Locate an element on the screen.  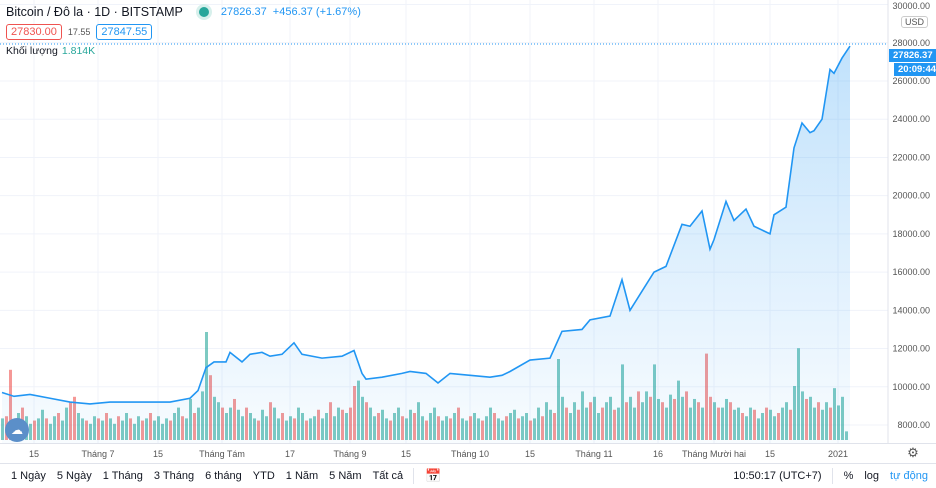
range-3m: 3 Tháng is located at coordinates (174, 476).